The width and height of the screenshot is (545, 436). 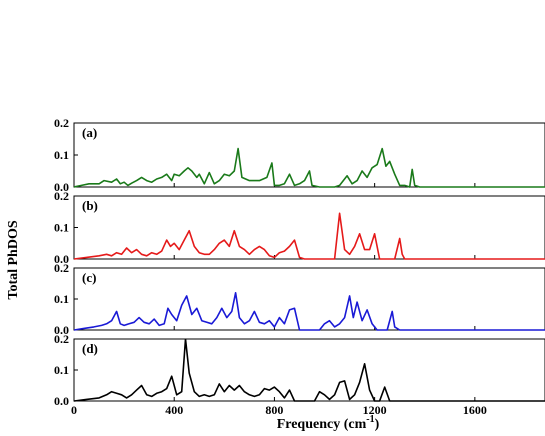 I want to click on y-tick-label-b-0: 0.0, so click(x=61, y=259).